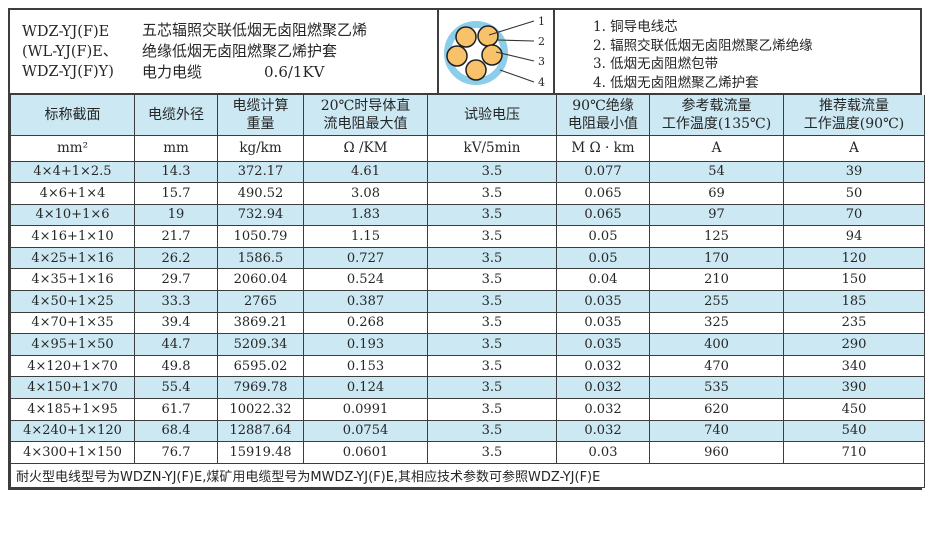 The width and height of the screenshot is (930, 552). What do you see at coordinates (716, 431) in the screenshot?
I see `cell-12-6: 740` at bounding box center [716, 431].